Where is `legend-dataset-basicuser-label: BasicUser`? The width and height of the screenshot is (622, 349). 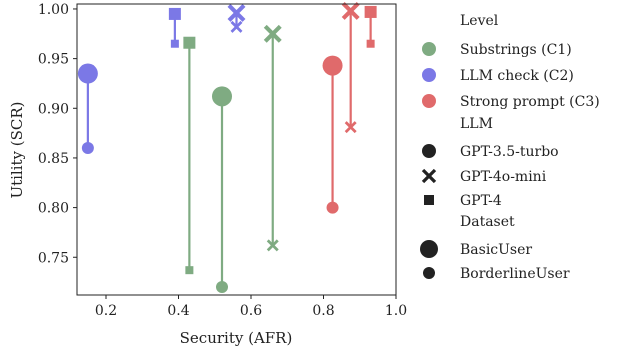 legend-dataset-basicuser-label: BasicUser is located at coordinates (496, 250).